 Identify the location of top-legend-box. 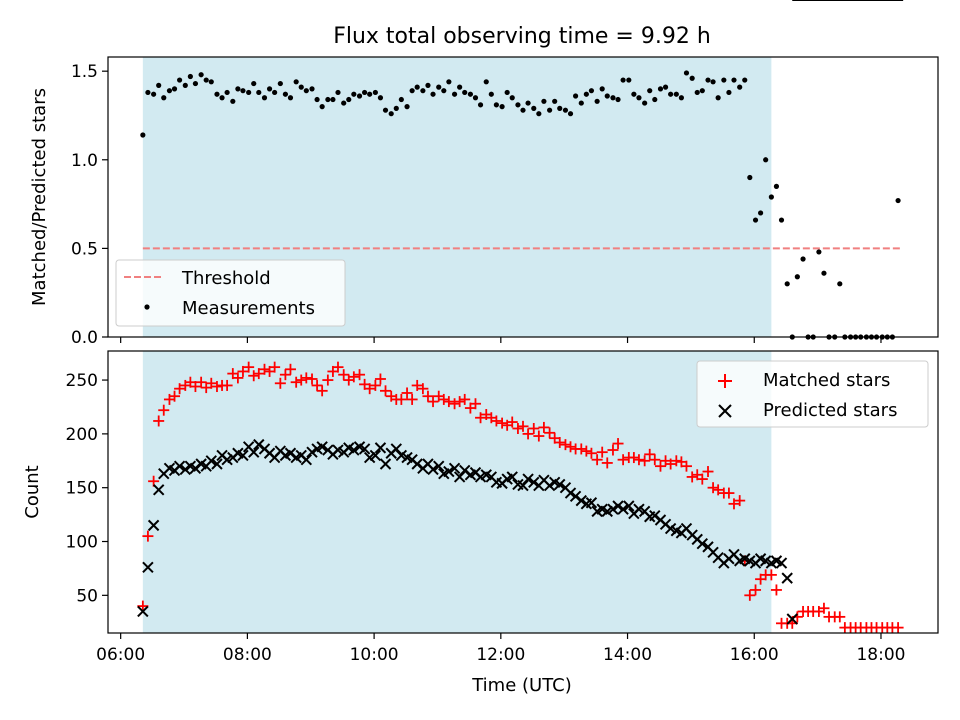
(230, 293).